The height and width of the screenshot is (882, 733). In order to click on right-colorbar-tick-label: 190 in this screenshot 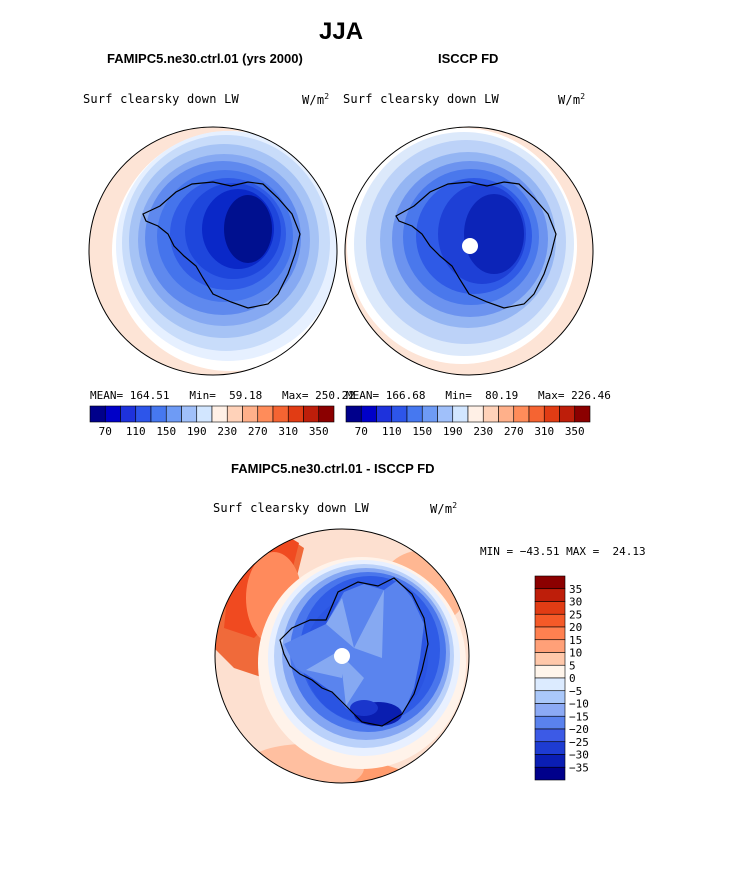, I will do `click(453, 431)`.